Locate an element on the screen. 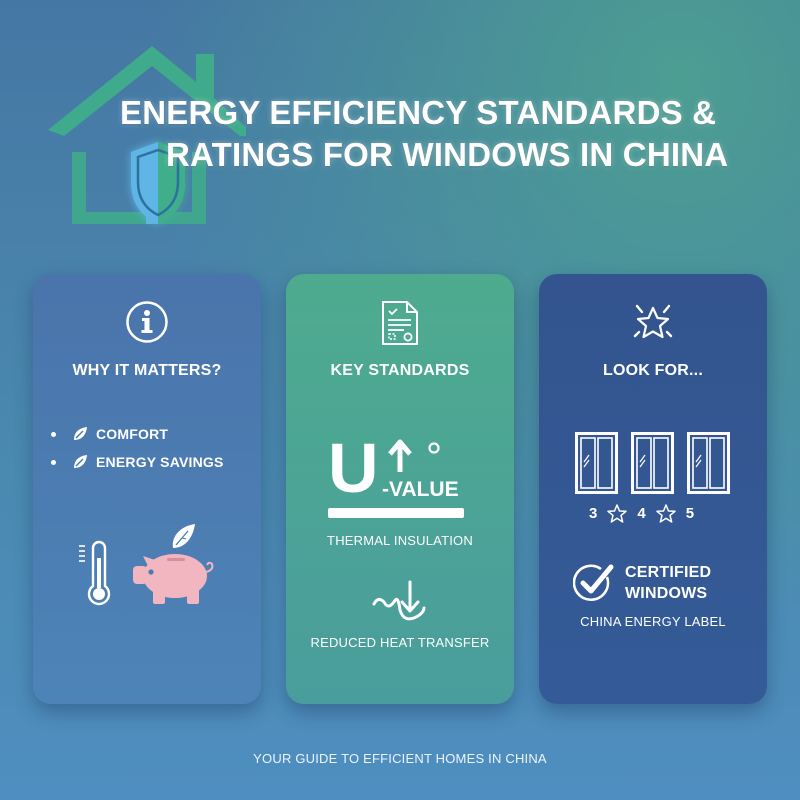  list-item-label: COMFORT is located at coordinates (132, 434).